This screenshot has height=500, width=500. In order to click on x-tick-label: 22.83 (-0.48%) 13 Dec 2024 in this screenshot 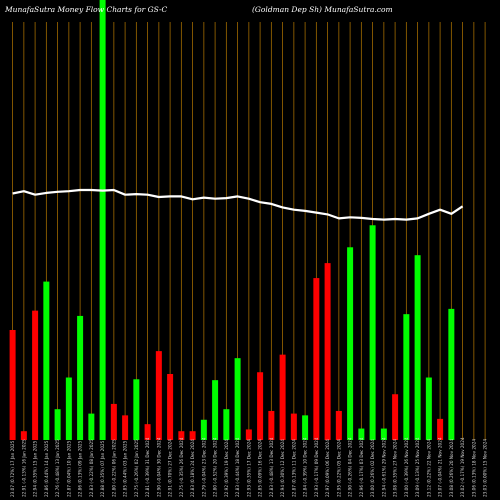, I will do `click(271, 467)`.